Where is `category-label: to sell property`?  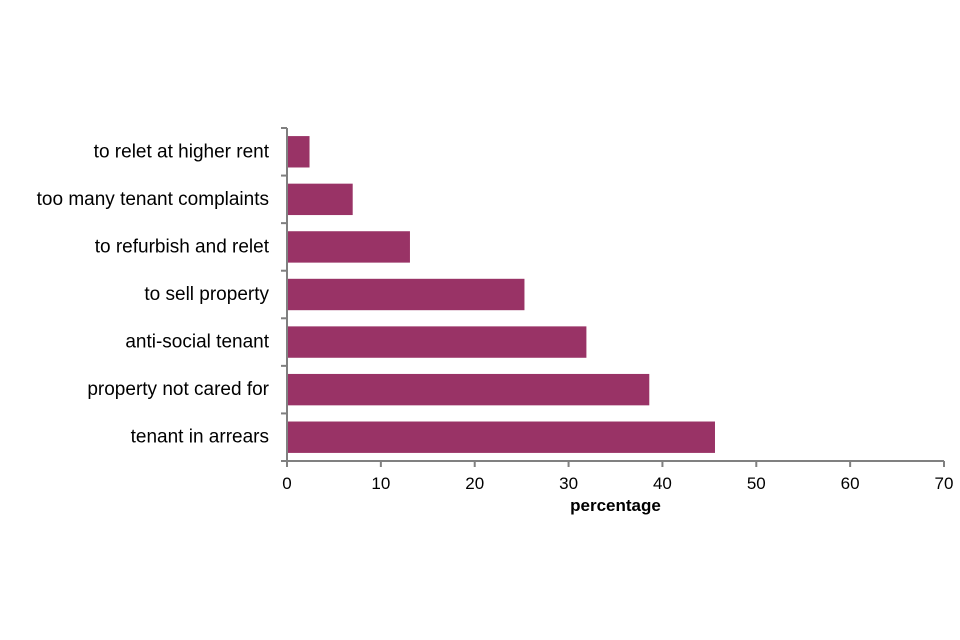
category-label: to sell property is located at coordinates (206, 294).